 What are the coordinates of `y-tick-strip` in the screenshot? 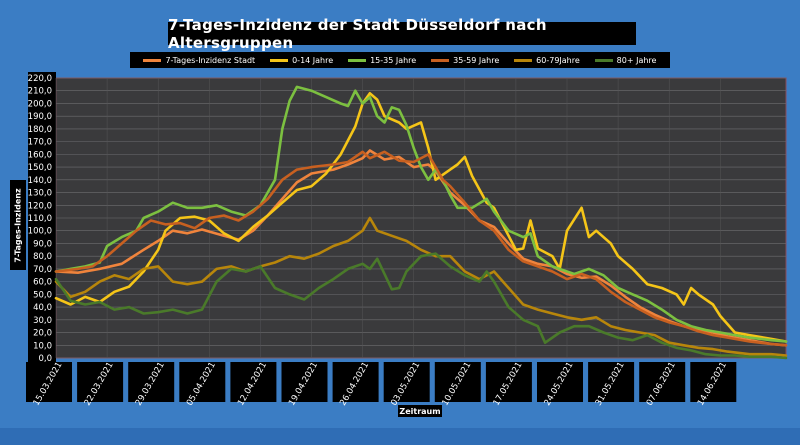 It's located at (42, 218).